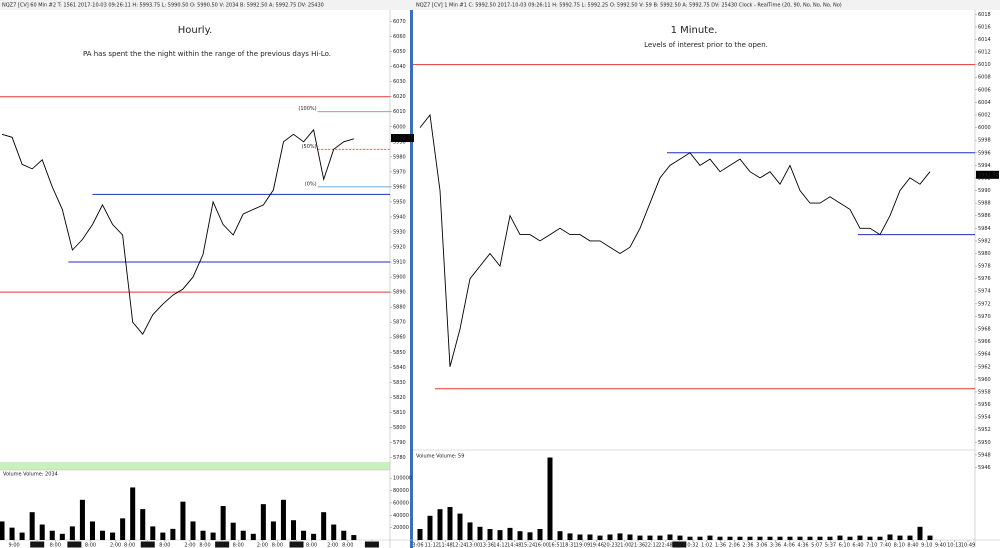 Image resolution: width=1000 pixels, height=548 pixels. I want to click on x-tick-label: 5:07, so click(816, 545).